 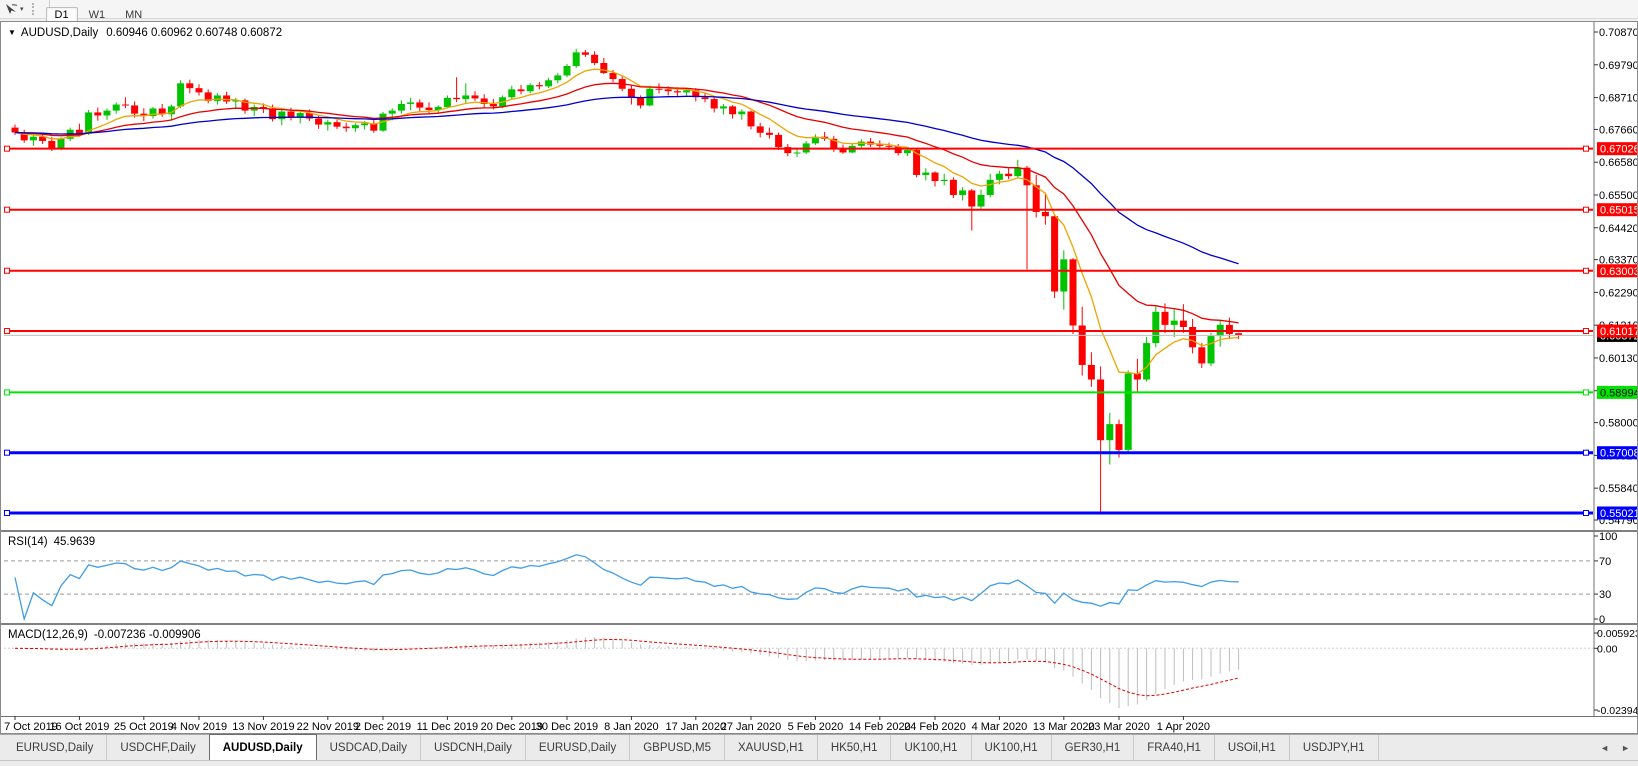 What do you see at coordinates (22, 9) in the screenshot?
I see `dropdown-caret-icon: ▾` at bounding box center [22, 9].